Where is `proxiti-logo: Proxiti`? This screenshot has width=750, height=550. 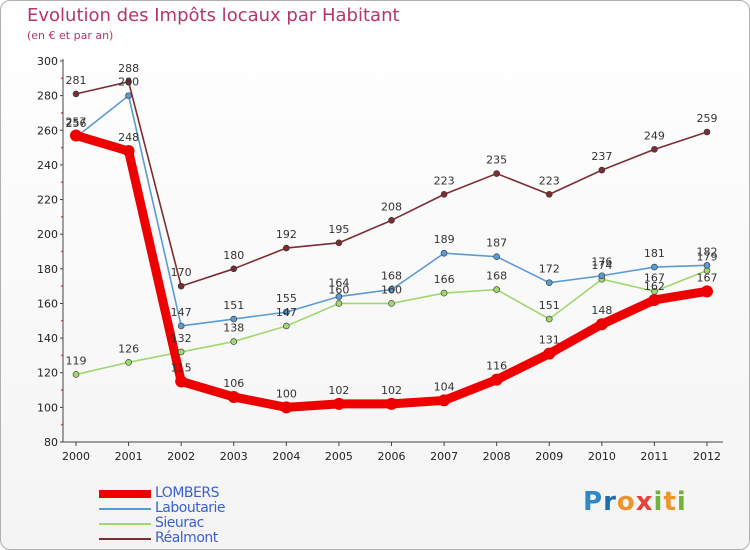 proxiti-logo: Proxiti is located at coordinates (635, 502).